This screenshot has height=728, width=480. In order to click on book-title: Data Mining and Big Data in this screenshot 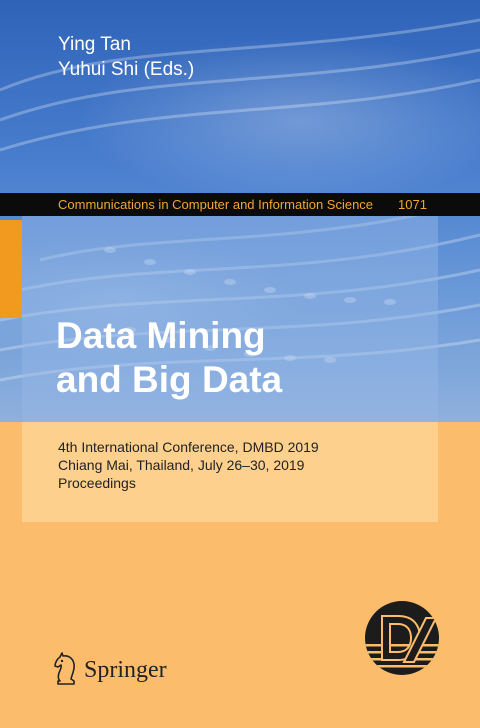, I will do `click(169, 358)`.